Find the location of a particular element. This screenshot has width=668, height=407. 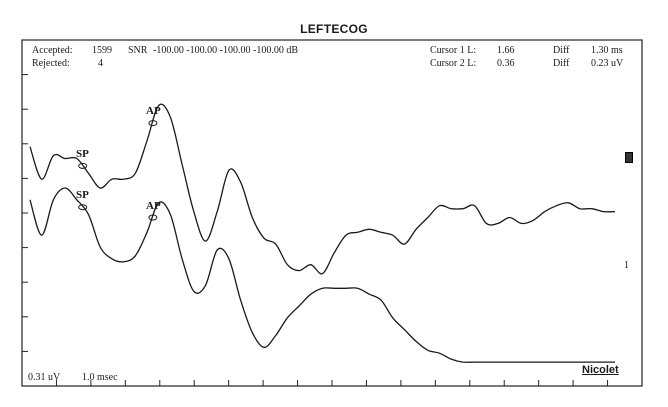

nicolet-logo: Nicolet is located at coordinates (600, 370).